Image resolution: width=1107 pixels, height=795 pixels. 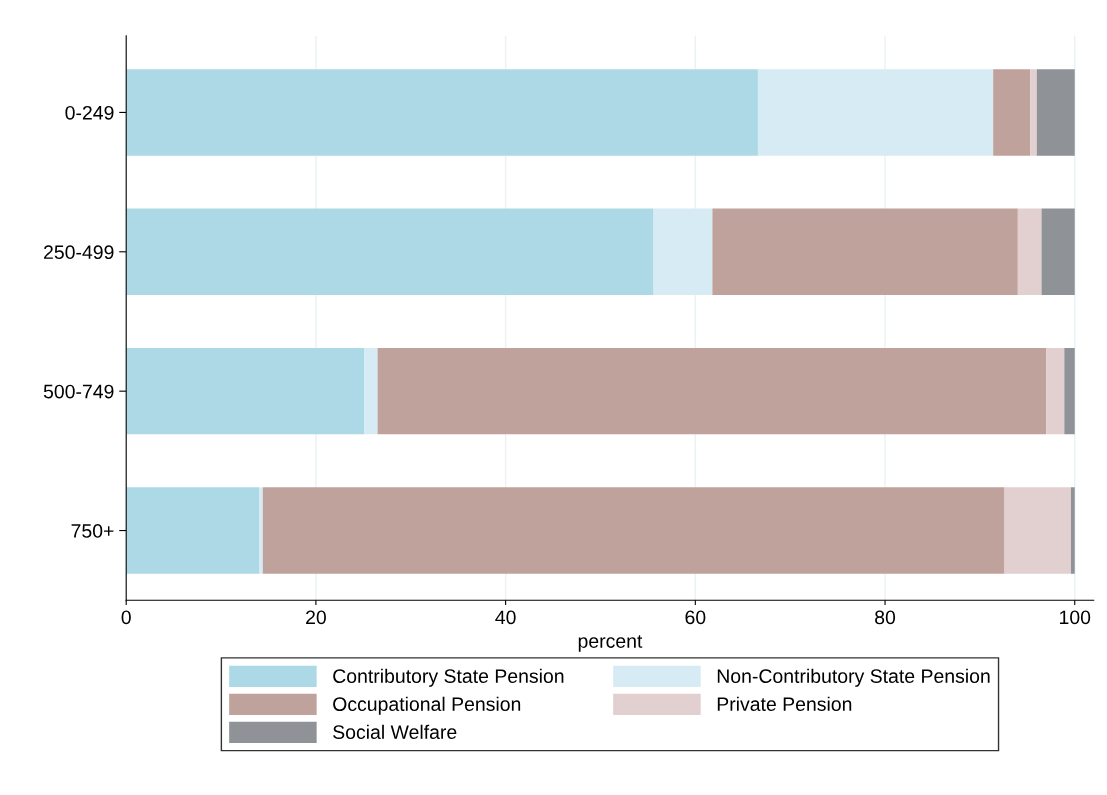 What do you see at coordinates (92, 531) in the screenshot?
I see `y-tick-label: 750+` at bounding box center [92, 531].